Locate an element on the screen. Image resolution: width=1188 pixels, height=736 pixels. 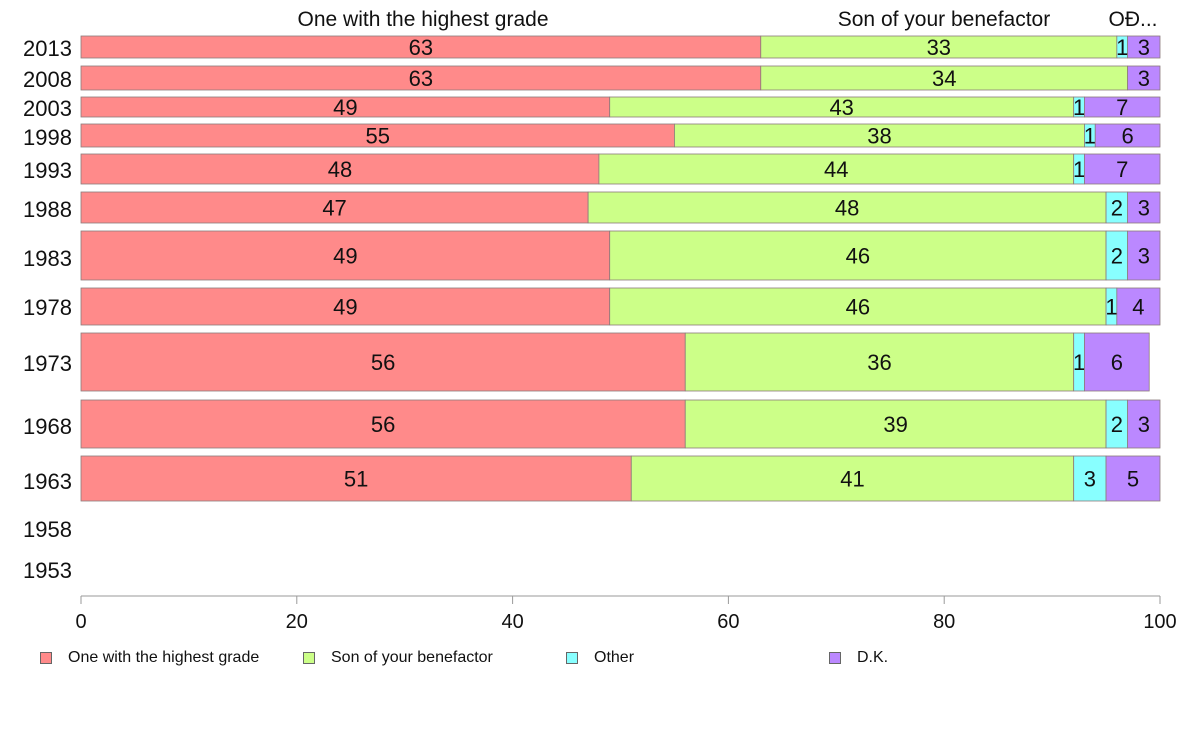
data-label: 38 is located at coordinates (879, 136).